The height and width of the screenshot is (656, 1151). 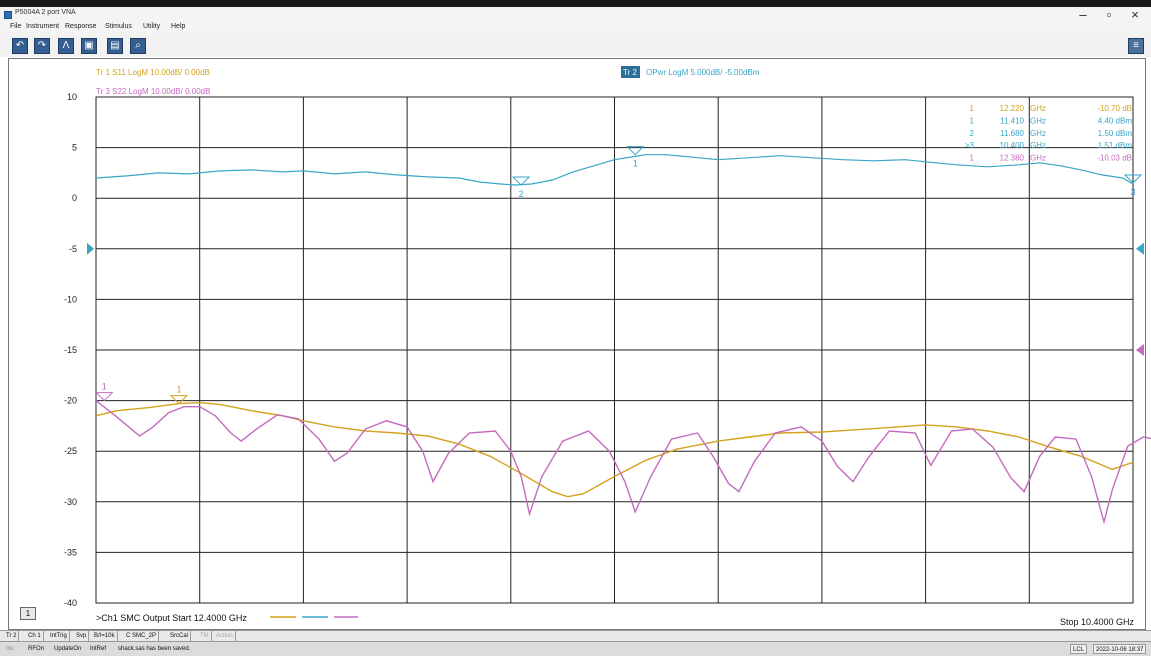 What do you see at coordinates (575, 3) in the screenshot?
I see `screen-top-edge` at bounding box center [575, 3].